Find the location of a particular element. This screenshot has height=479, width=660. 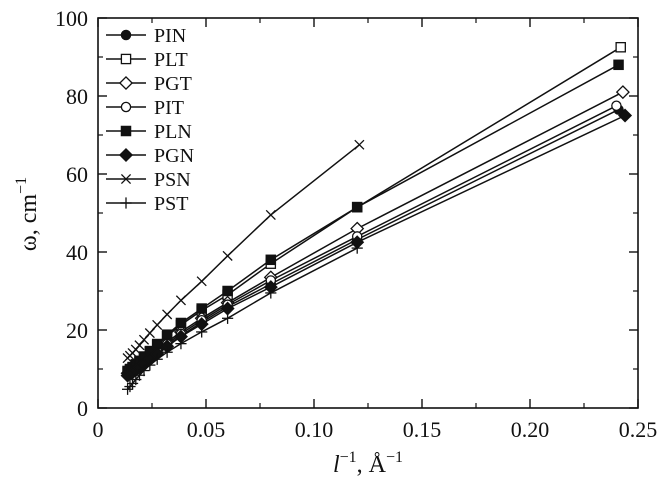

y-tick-label: 80 is located at coordinates (77, 96).